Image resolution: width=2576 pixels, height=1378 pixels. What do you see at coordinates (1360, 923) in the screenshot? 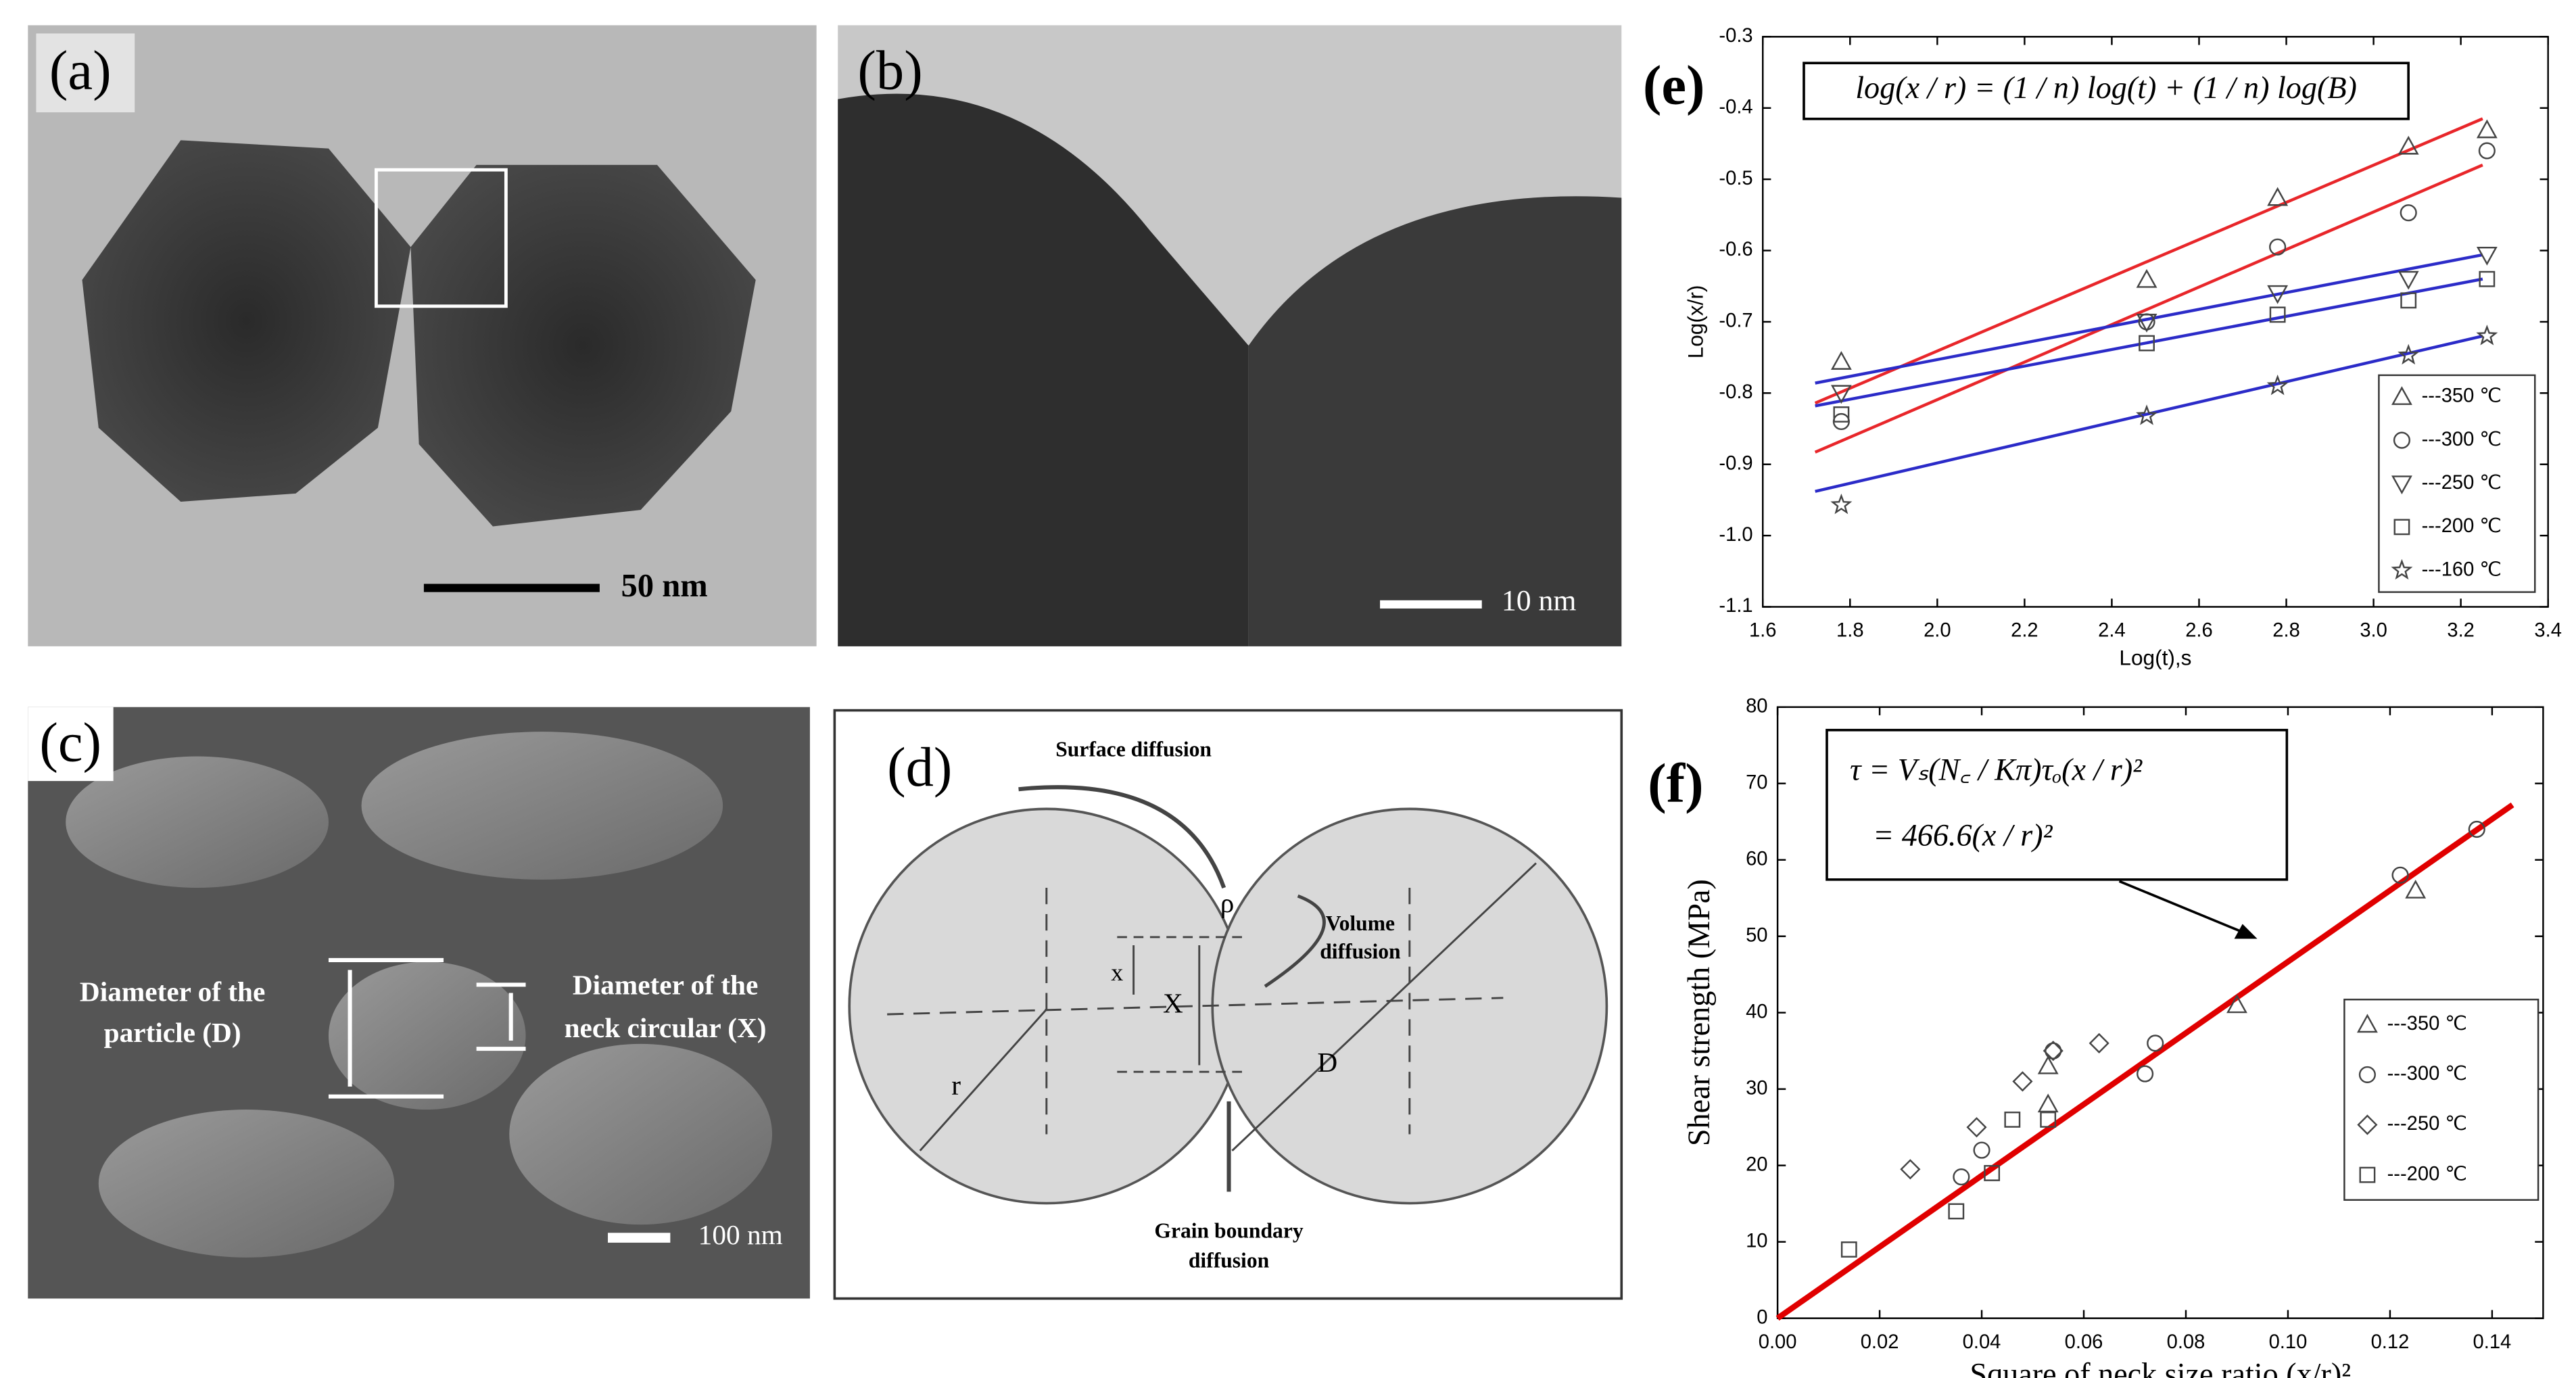
I see `annotation: Volume` at bounding box center [1360, 923].